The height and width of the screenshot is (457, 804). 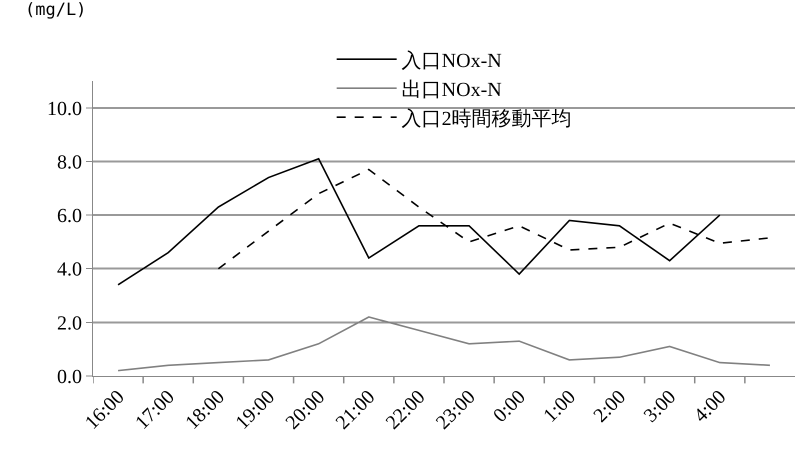 I want to click on x-tick-label: 1:00, so click(x=559, y=406).